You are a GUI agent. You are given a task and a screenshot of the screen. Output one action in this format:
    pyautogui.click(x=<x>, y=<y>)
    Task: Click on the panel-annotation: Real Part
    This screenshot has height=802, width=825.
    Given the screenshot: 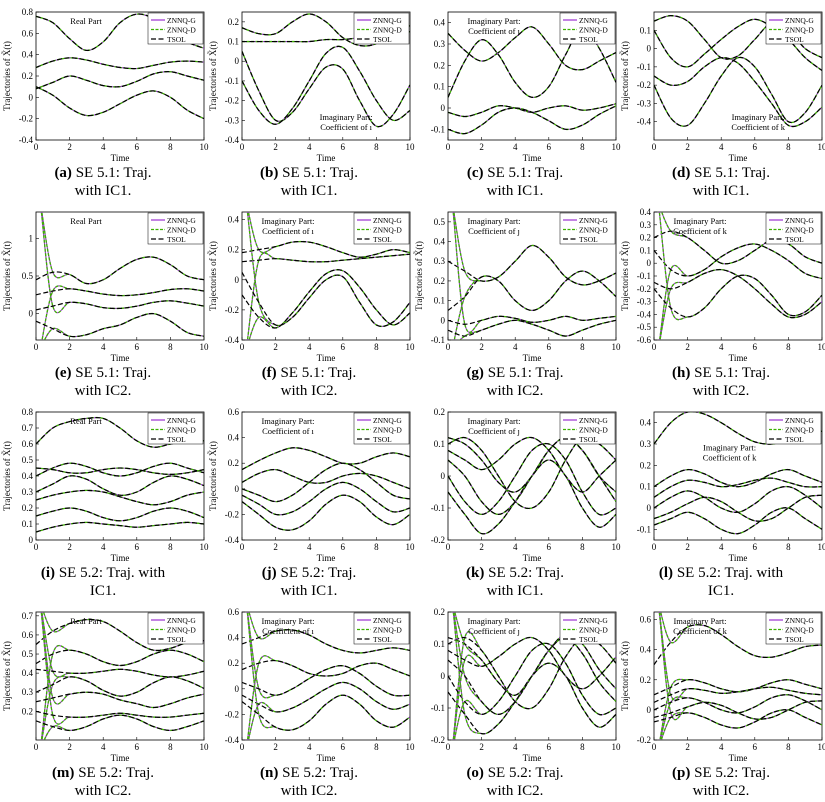 What is the action you would take?
    pyautogui.click(x=86, y=421)
    